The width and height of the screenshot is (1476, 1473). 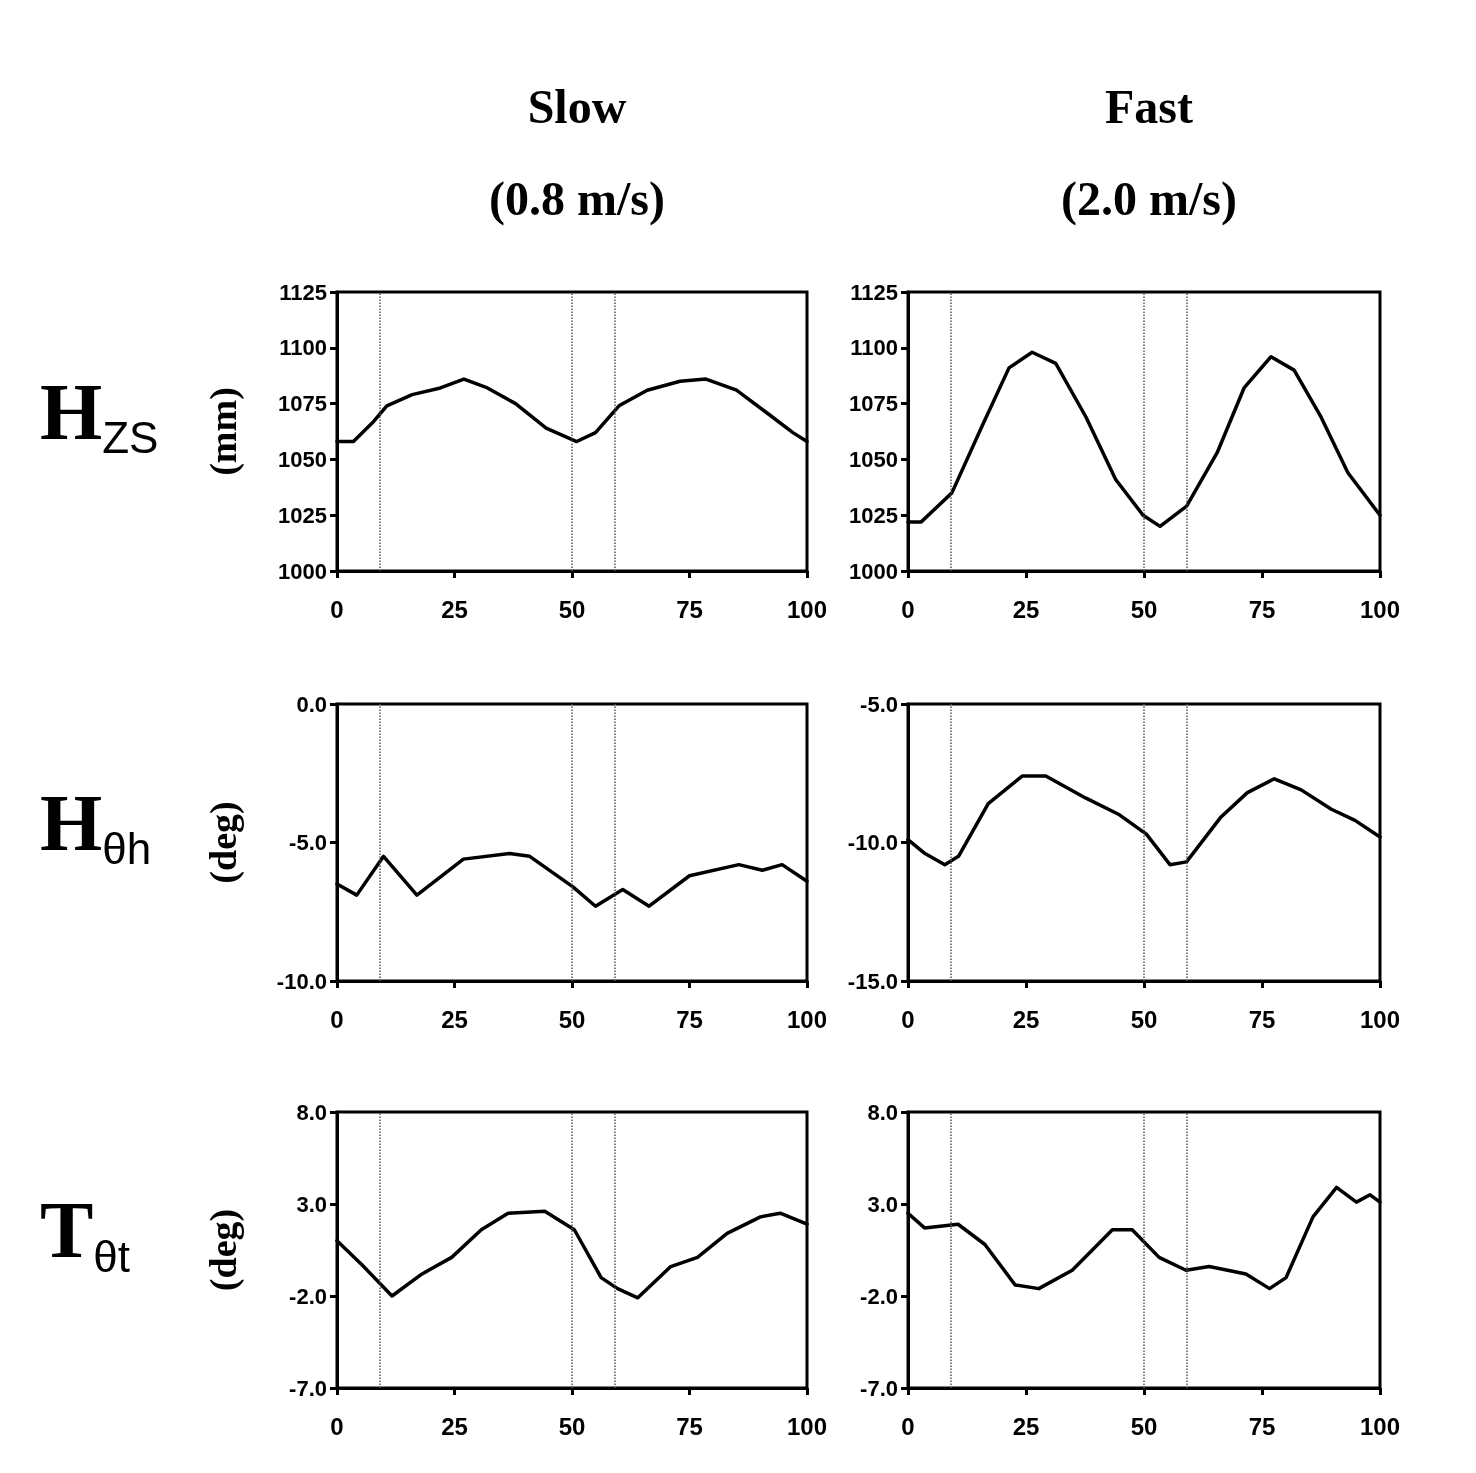 I want to click on y-tick-label: 0.0, so click(x=311, y=704).